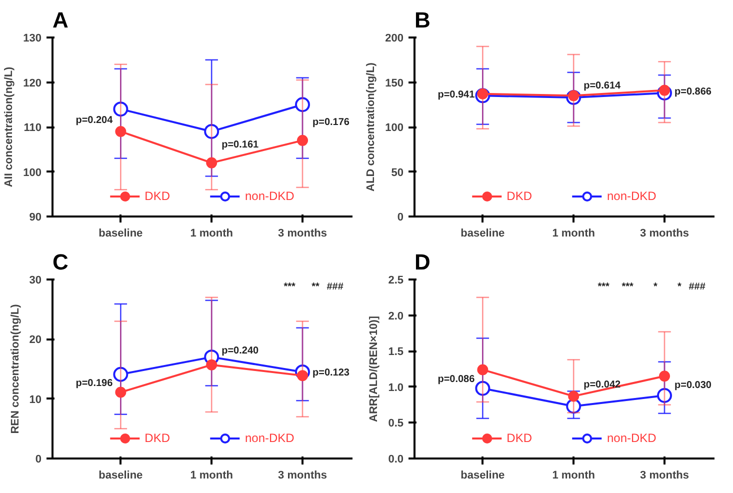 The height and width of the screenshot is (493, 733). Describe the element at coordinates (331, 373) in the screenshot. I see `annotation: p=0.123` at that location.